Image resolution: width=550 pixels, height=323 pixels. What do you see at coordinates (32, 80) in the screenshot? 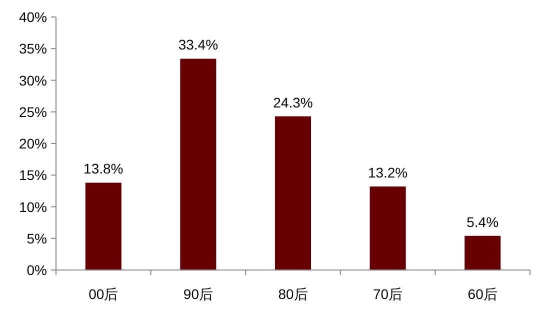
I see `y-tick-label: 30%` at bounding box center [32, 80].